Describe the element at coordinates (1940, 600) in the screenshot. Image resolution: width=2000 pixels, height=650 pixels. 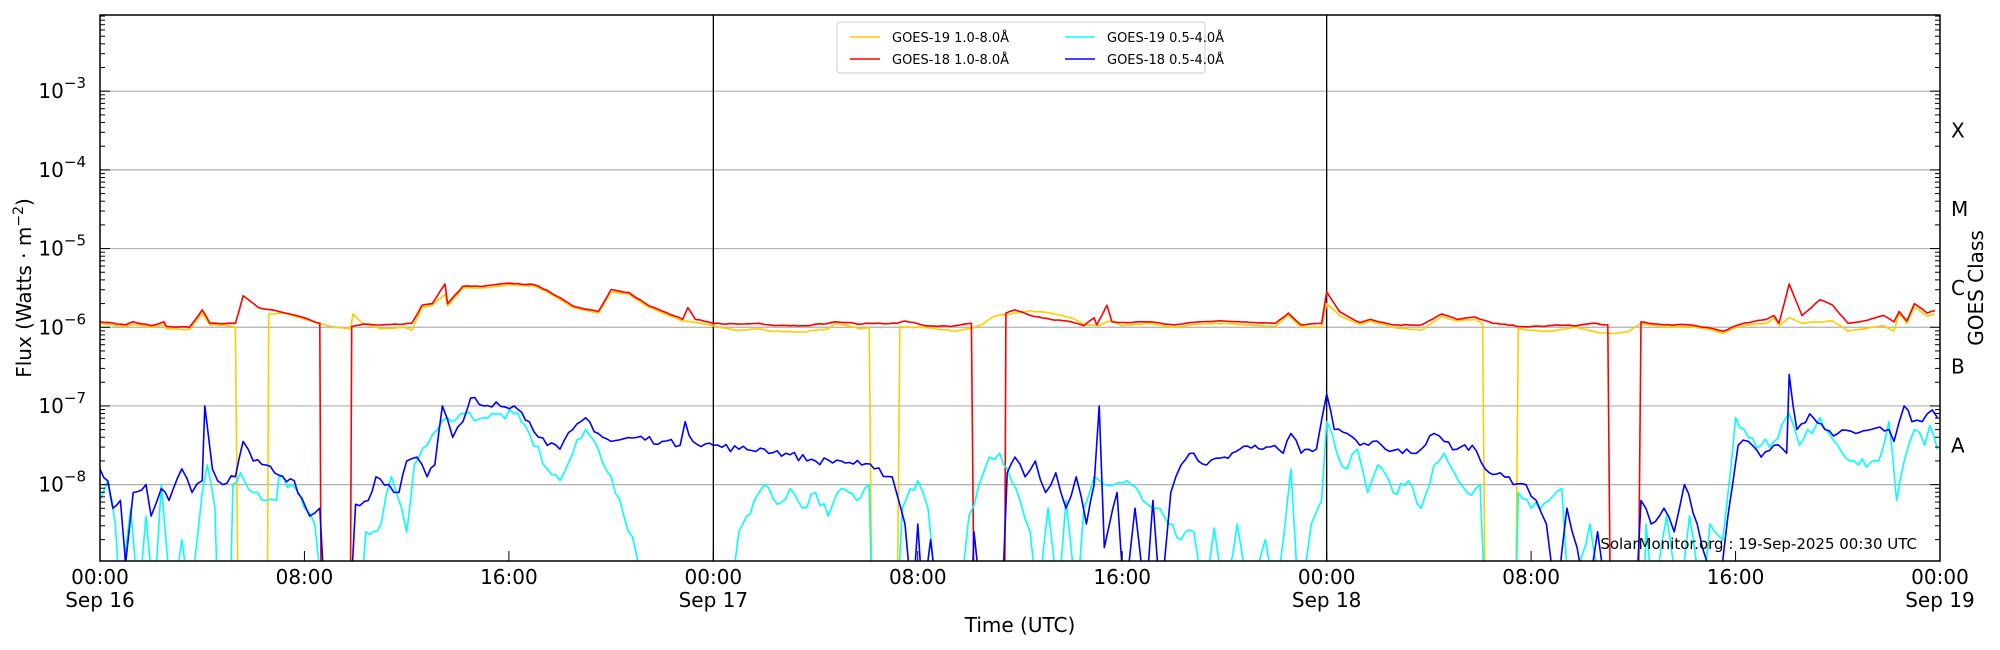
I see `x-tick-date: Sep 19` at that location.